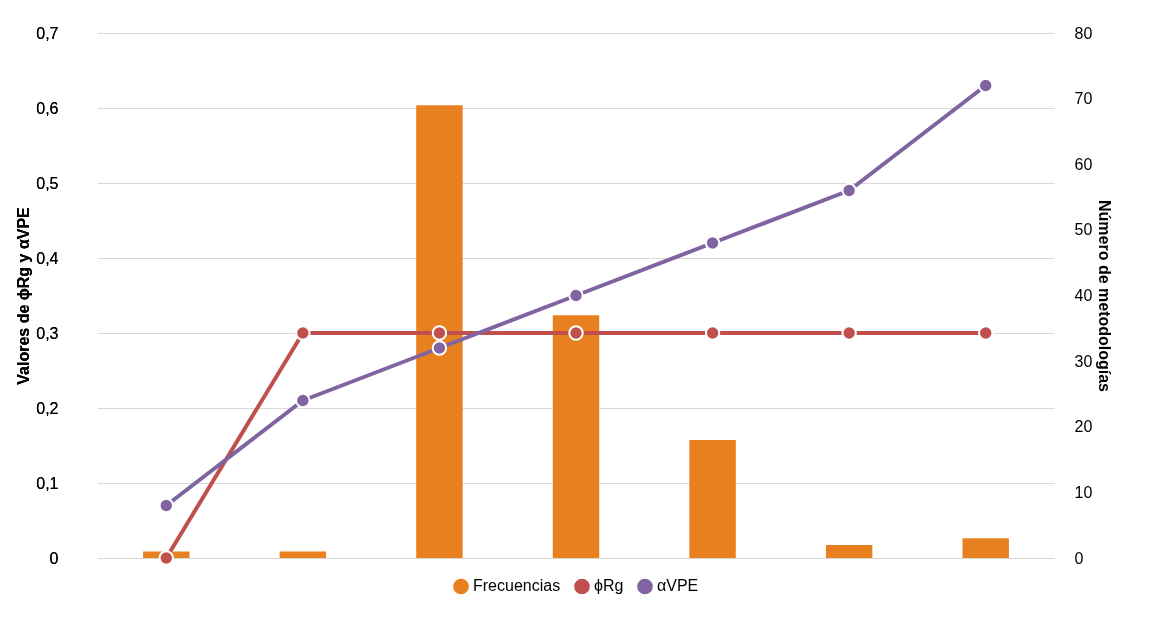  What do you see at coordinates (47, 258) in the screenshot?
I see `y-tick-label: 0,4` at bounding box center [47, 258].